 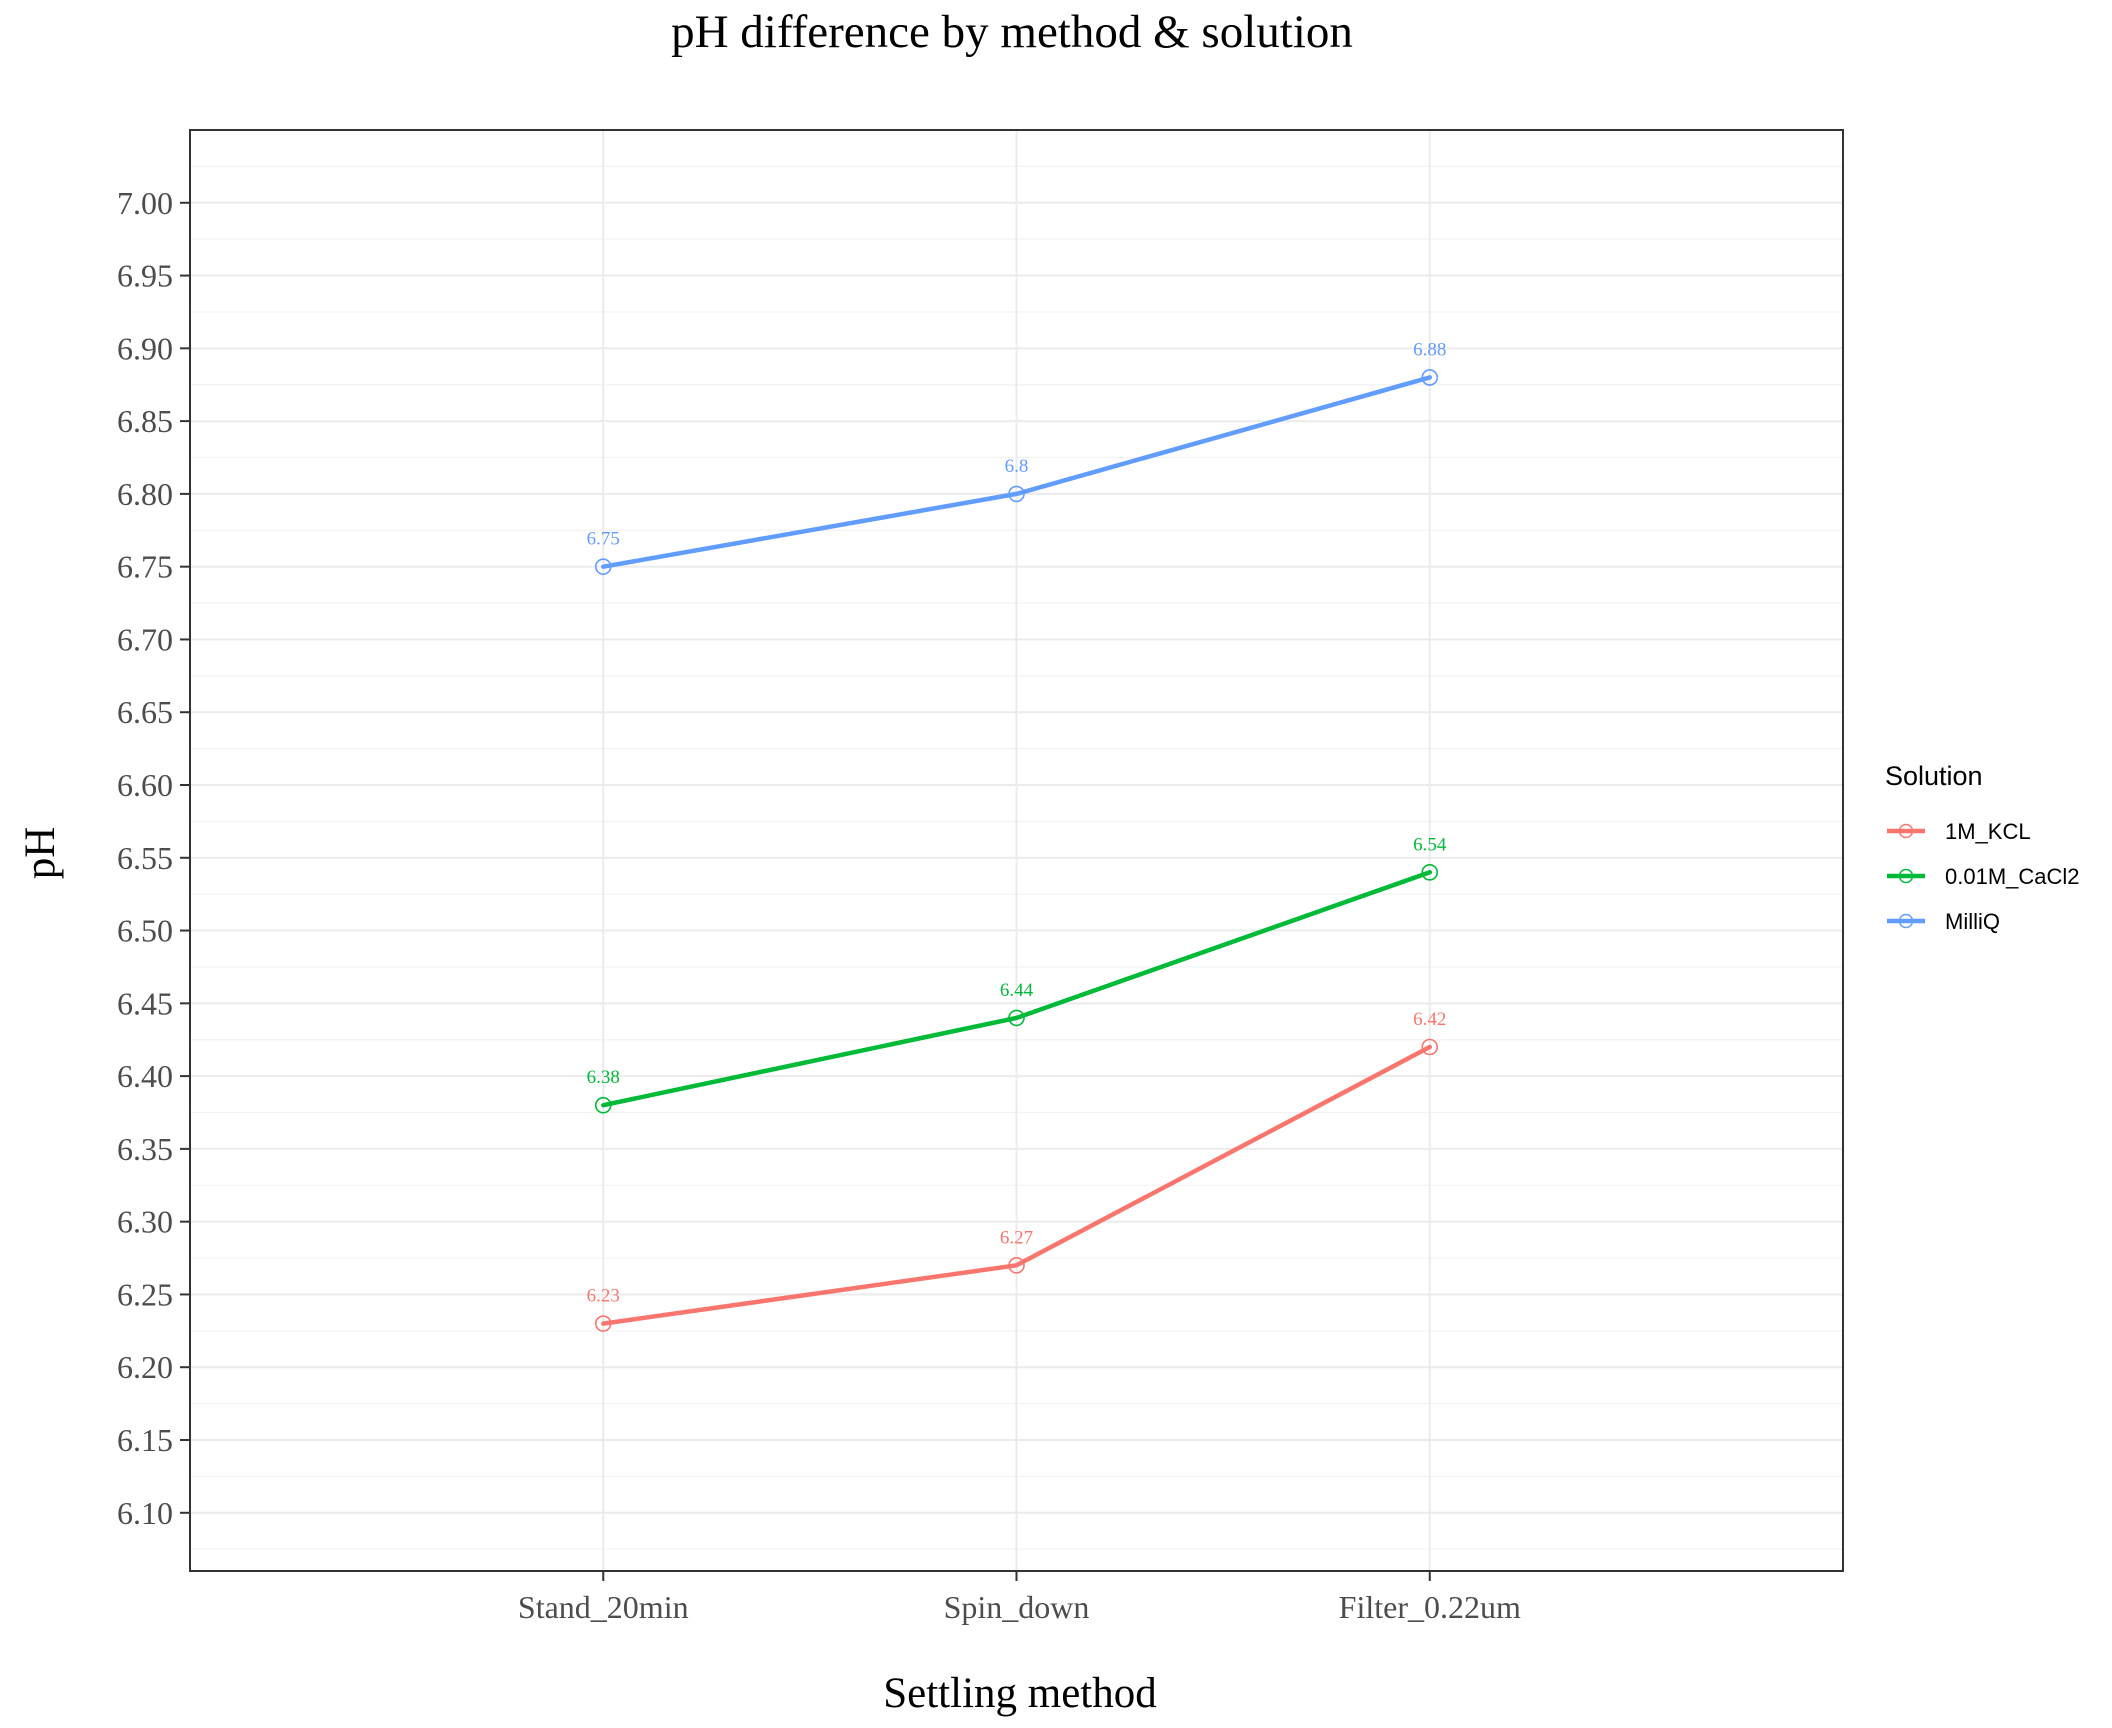 What do you see at coordinates (145, 1222) in the screenshot?
I see `y-tick-label: 6.30` at bounding box center [145, 1222].